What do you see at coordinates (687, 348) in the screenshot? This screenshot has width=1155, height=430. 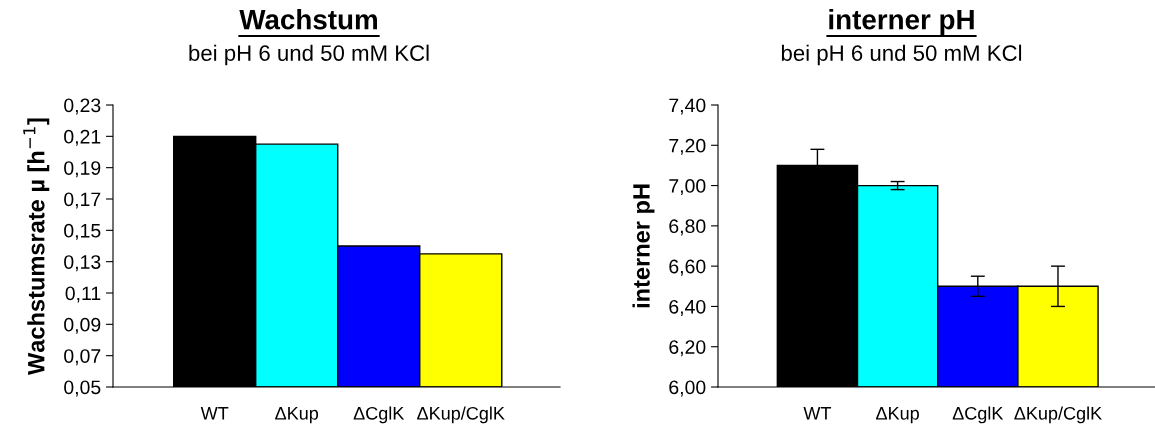 I see `y-tick-label: 6,20` at bounding box center [687, 348].